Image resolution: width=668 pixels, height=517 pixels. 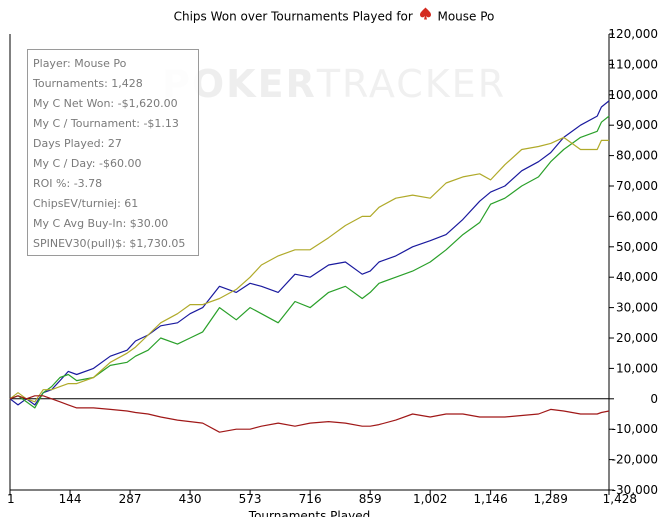 What do you see at coordinates (635, 490) in the screenshot?
I see `y-tick-label: -30,000` at bounding box center [635, 490].